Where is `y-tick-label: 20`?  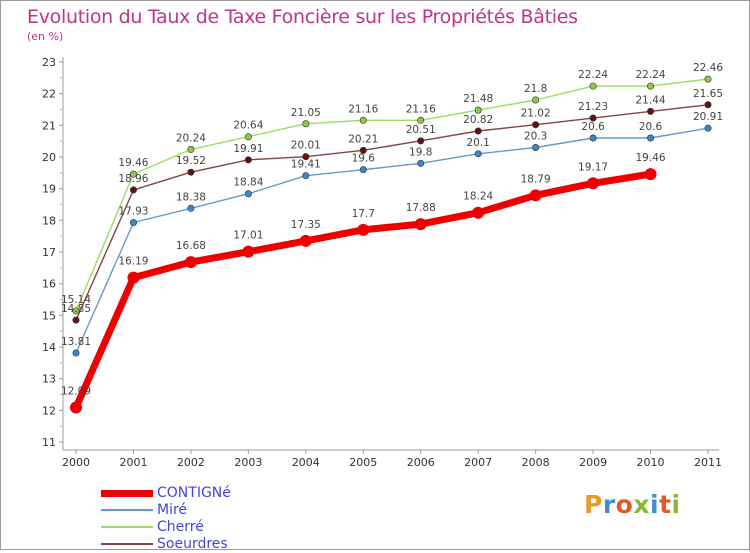 y-tick-label: 20 is located at coordinates (49, 157).